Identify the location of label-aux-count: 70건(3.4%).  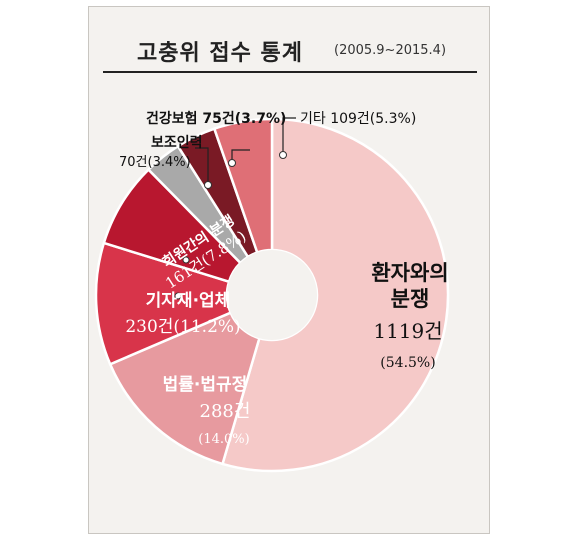
(155, 162).